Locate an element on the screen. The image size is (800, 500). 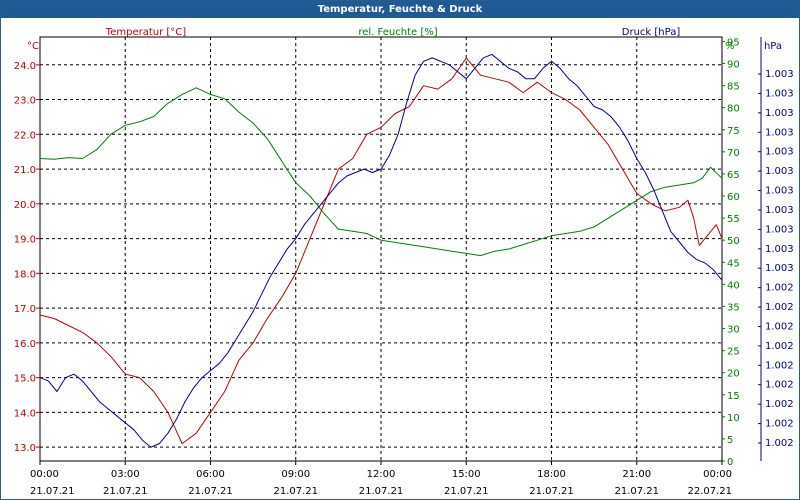
humidity-tick-label: 60 is located at coordinates (733, 197).